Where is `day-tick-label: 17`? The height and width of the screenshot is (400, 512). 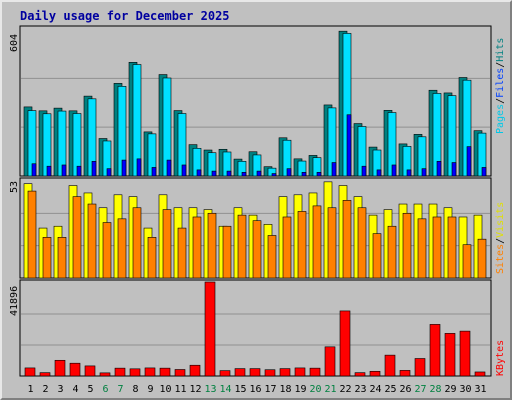 day-tick-label: 17 is located at coordinates (270, 389).